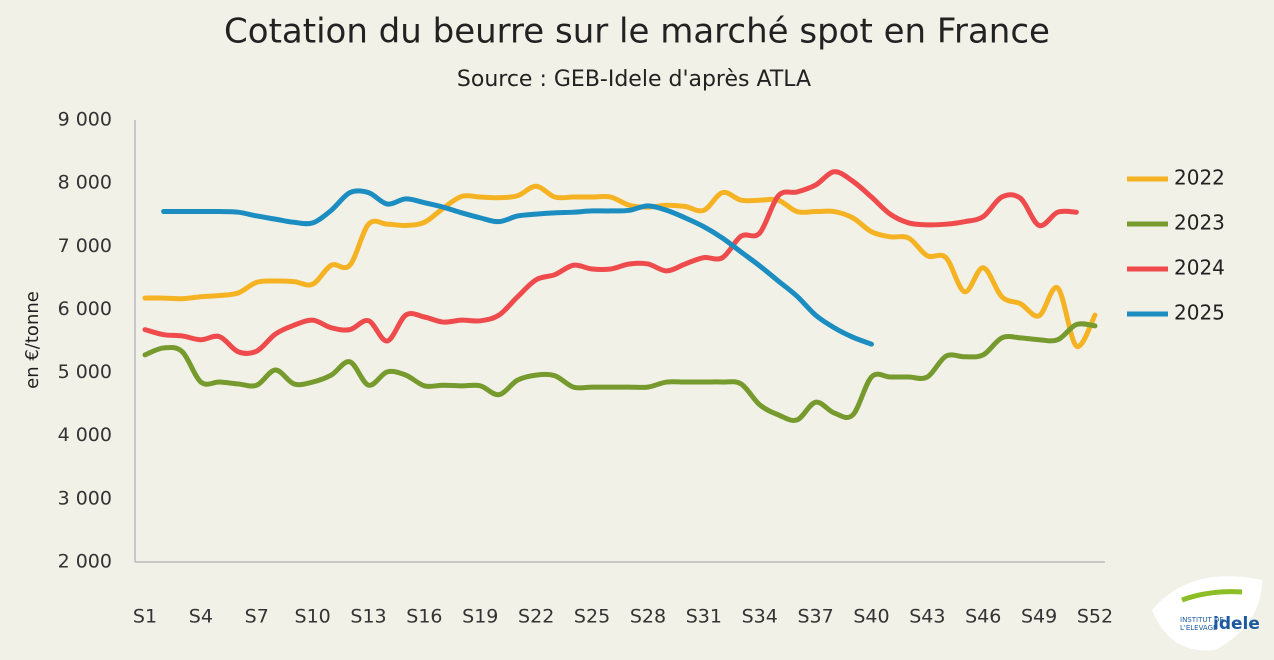 This screenshot has height=660, width=1274. What do you see at coordinates (1199, 223) in the screenshot?
I see `legend-label: 2023` at bounding box center [1199, 223].